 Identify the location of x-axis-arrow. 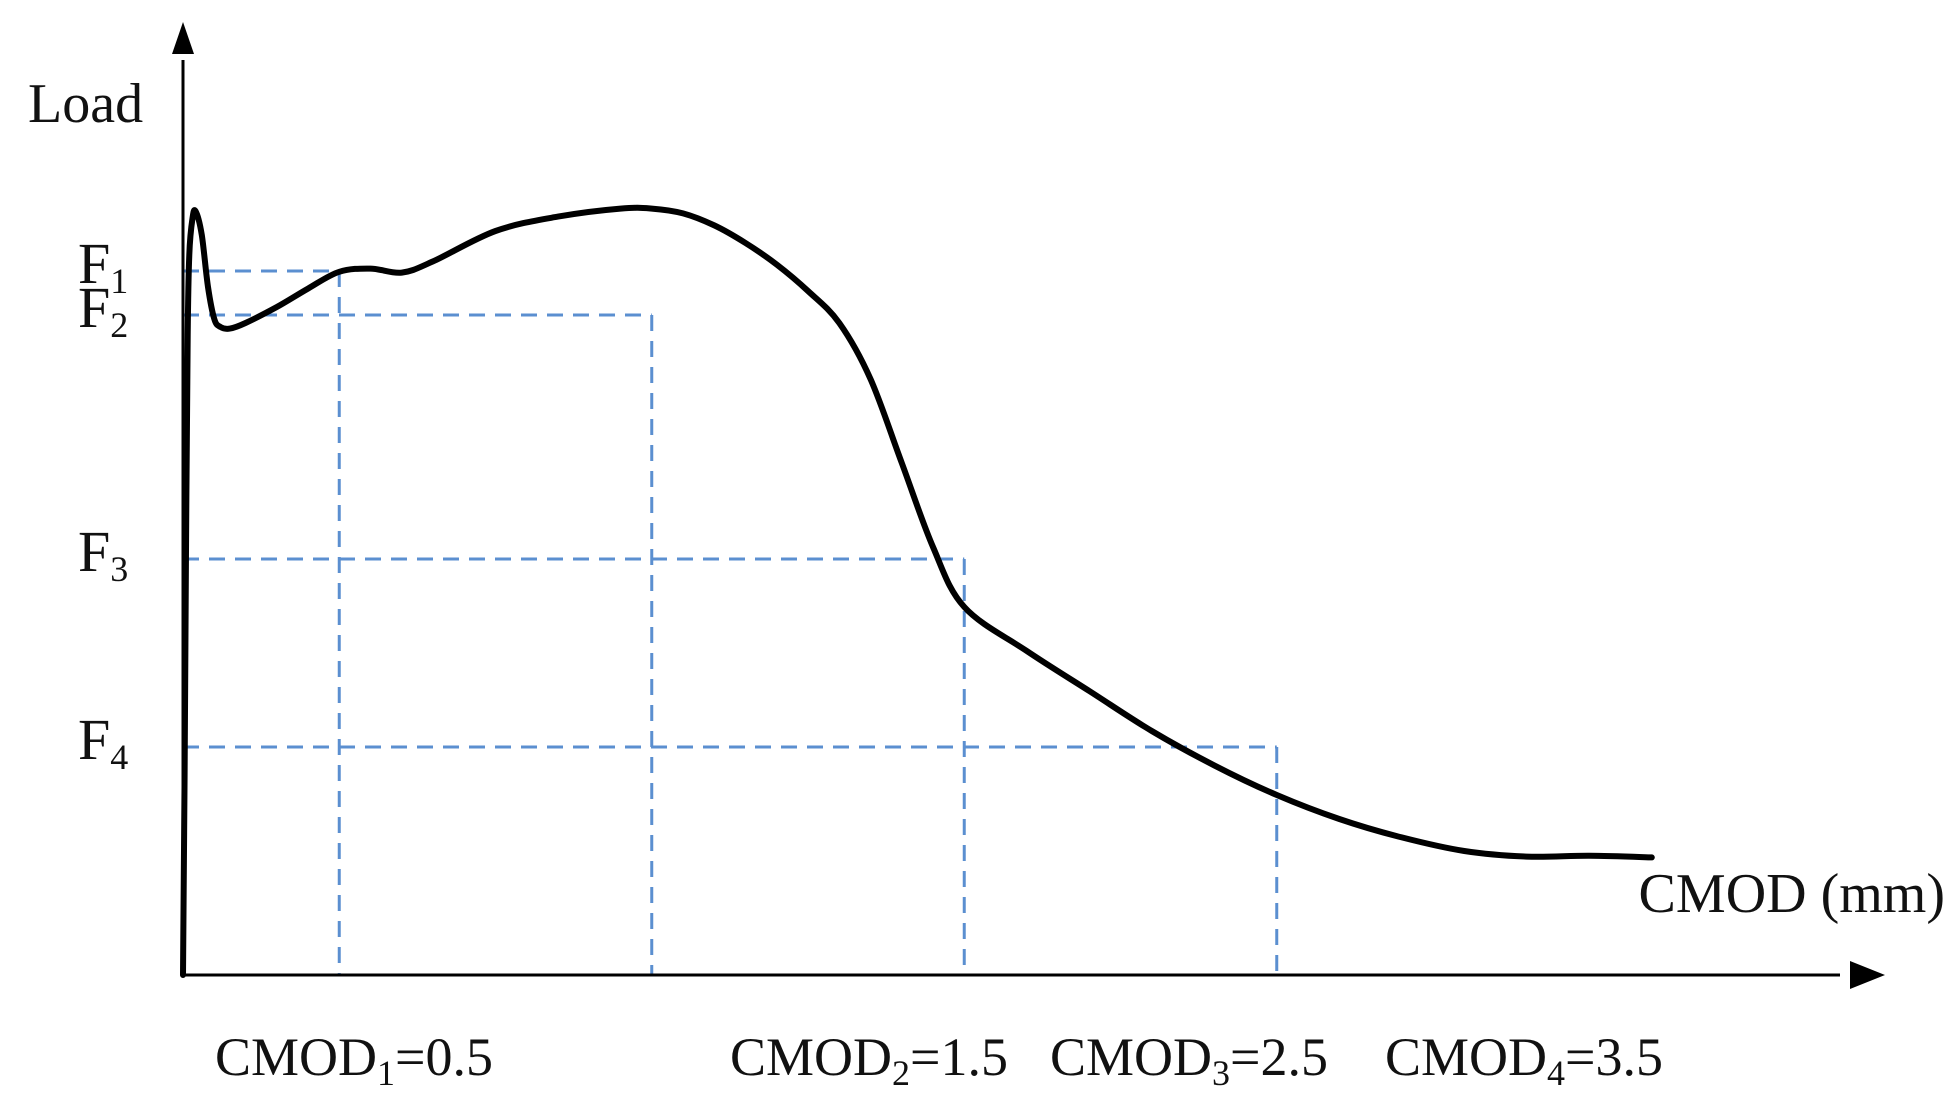
(1867, 975).